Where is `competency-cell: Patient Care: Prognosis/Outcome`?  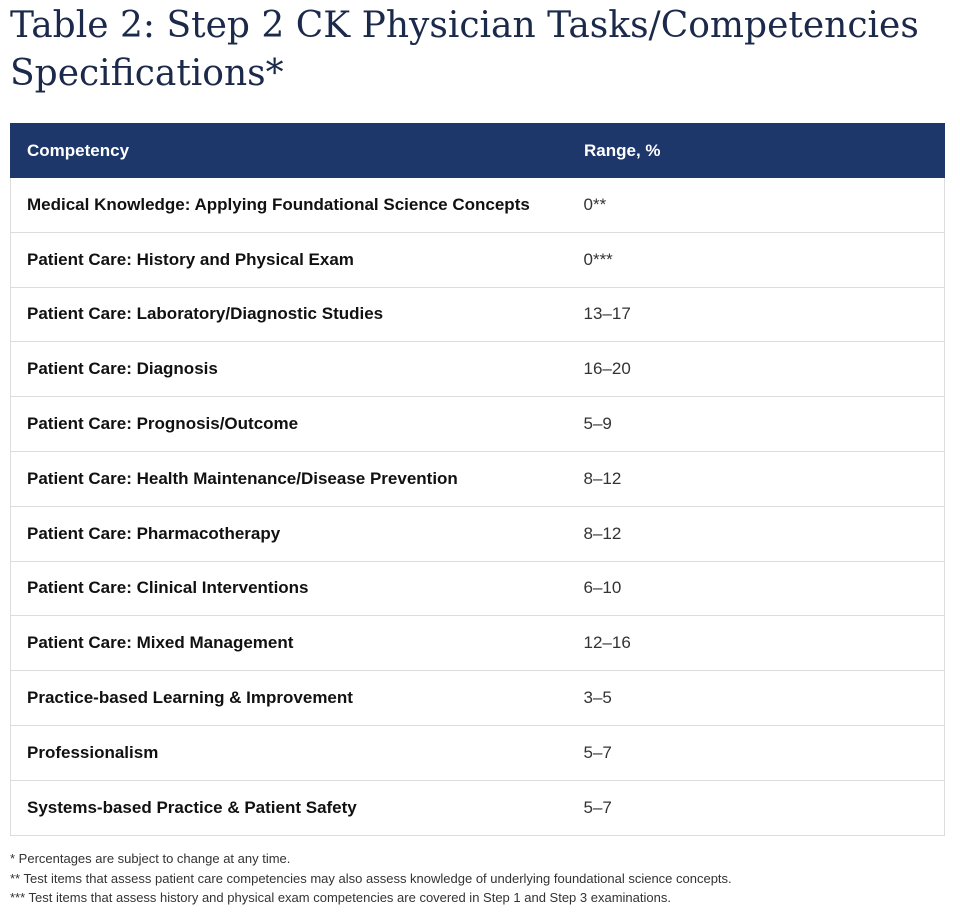 competency-cell: Patient Care: Prognosis/Outcome is located at coordinates (289, 424).